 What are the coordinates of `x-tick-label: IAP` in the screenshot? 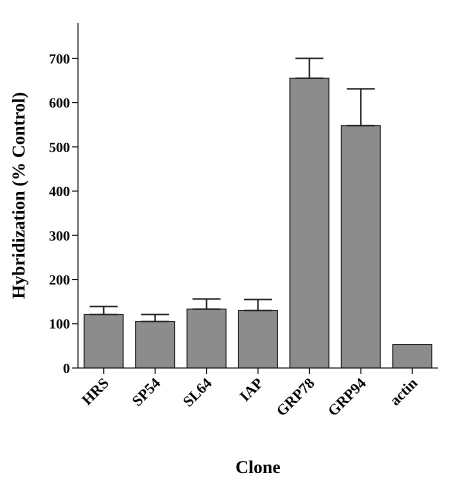 It's located at (252, 391).